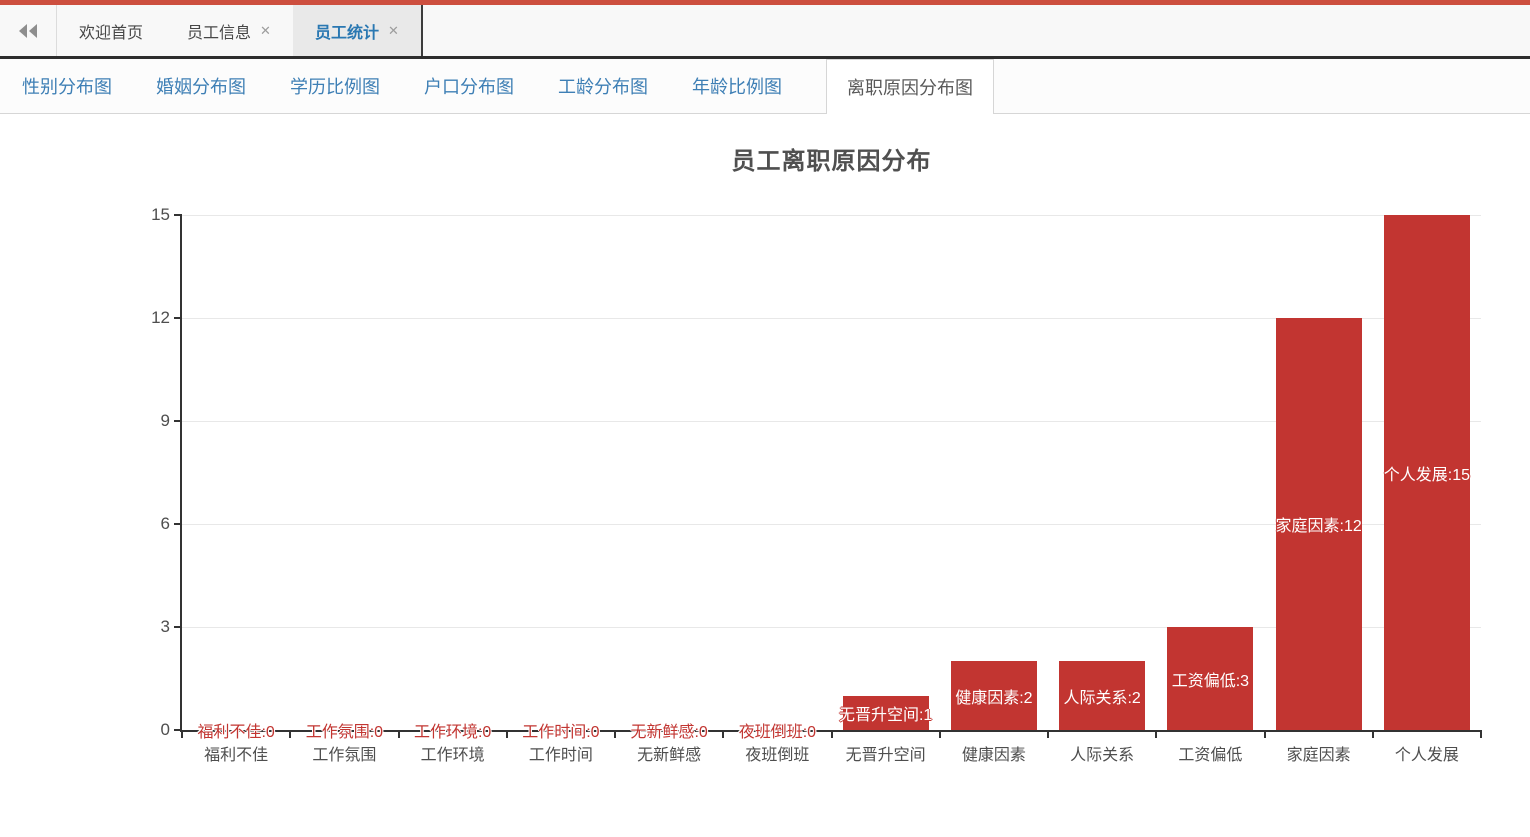 The height and width of the screenshot is (837, 1530). What do you see at coordinates (344, 732) in the screenshot?
I see `bar-value-label-zero: 工作氛围:0` at bounding box center [344, 732].